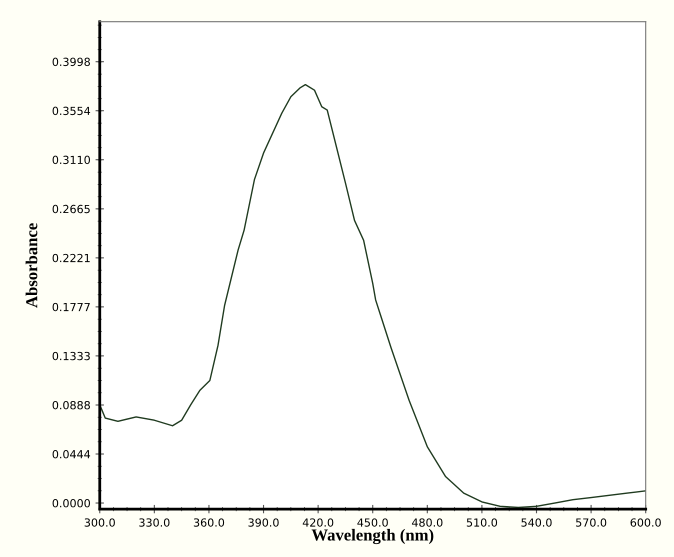 The image size is (674, 557). Describe the element at coordinates (71, 405) in the screenshot. I see `y-tick-label: 0.0888` at that location.